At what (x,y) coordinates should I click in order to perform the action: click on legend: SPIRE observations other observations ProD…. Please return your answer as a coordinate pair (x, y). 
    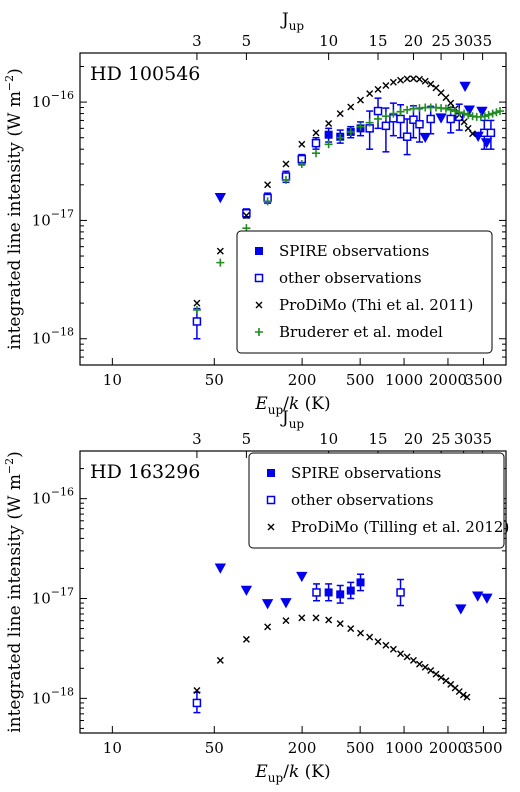
    Looking at the image, I should click on (364, 292).